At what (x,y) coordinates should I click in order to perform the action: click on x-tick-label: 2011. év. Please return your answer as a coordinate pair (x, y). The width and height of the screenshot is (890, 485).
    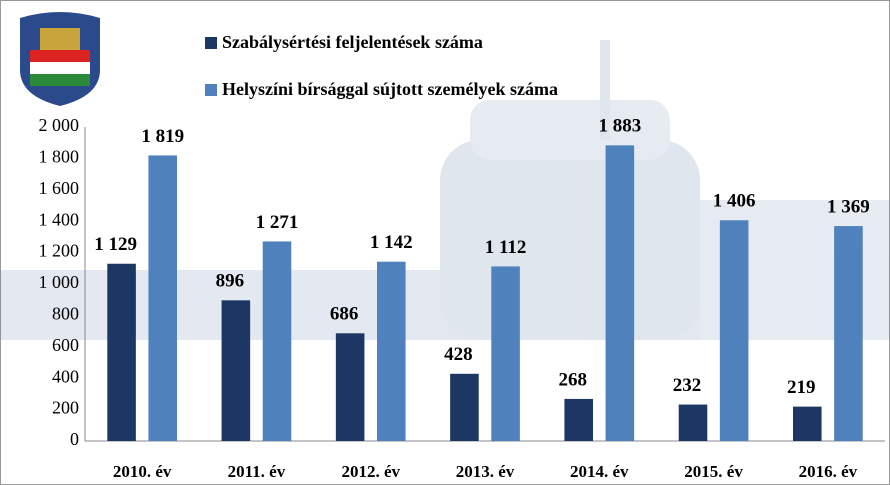
    Looking at the image, I should click on (257, 471).